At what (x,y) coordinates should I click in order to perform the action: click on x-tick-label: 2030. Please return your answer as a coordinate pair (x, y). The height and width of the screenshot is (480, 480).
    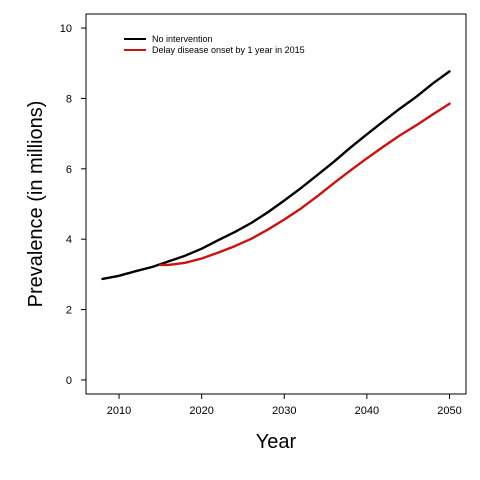
    Looking at the image, I should click on (284, 411).